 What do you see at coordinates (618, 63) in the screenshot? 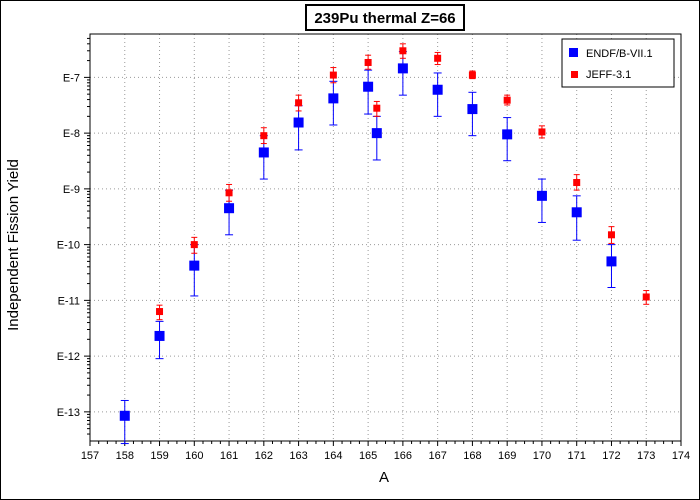
I see `legend: ENDF/B-VII.1 JEFF-3.1` at bounding box center [618, 63].